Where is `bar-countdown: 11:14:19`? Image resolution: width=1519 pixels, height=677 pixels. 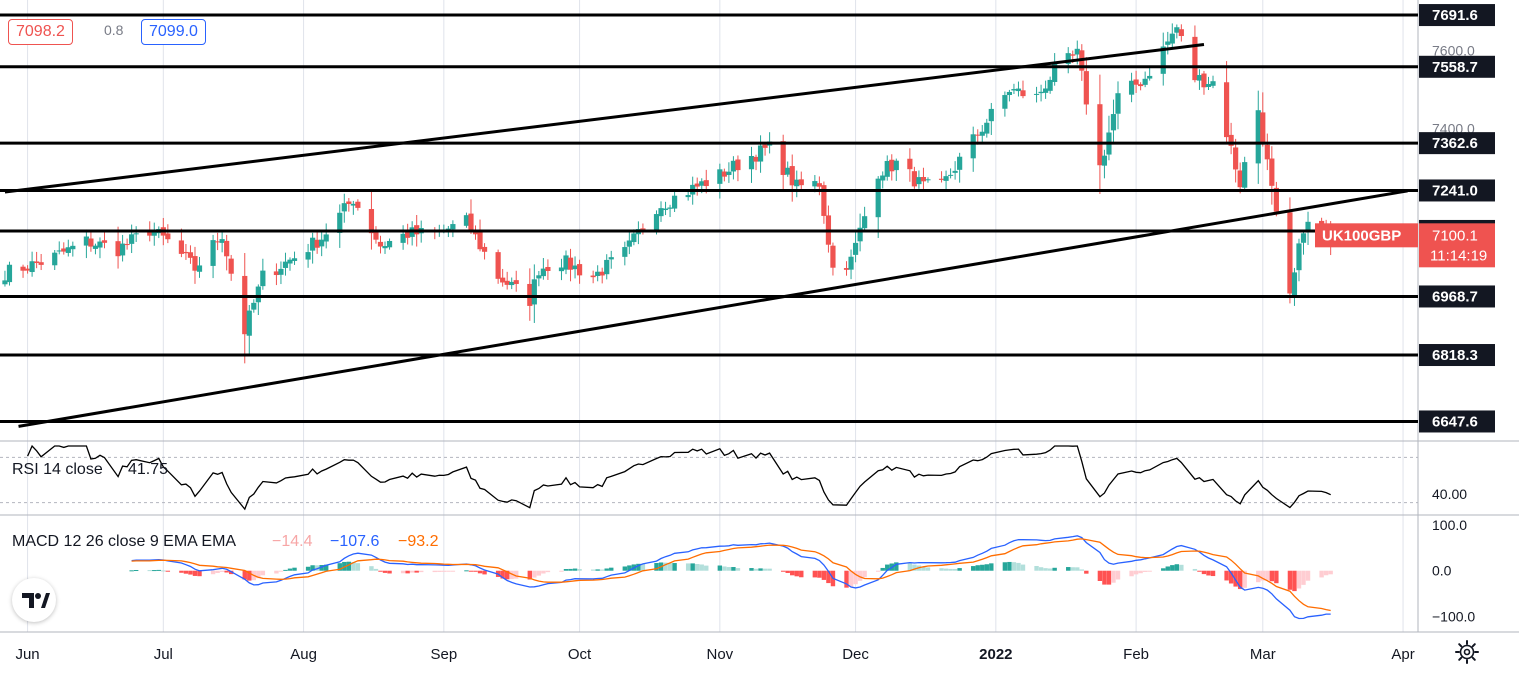 bar-countdown: 11:14:19 is located at coordinates (1458, 255).